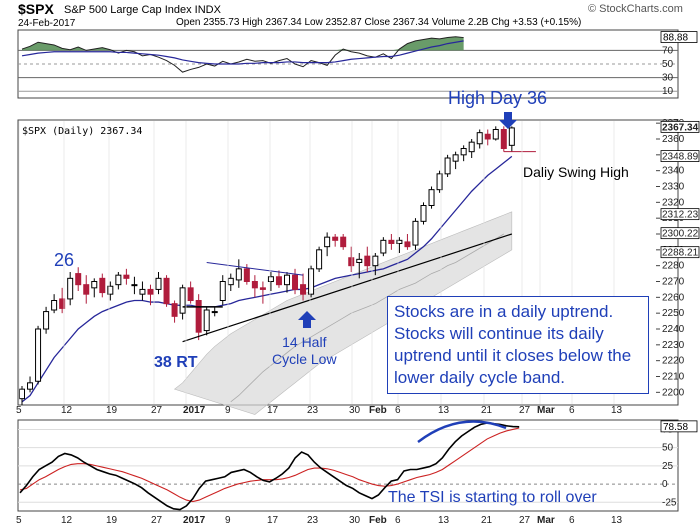  What do you see at coordinates (36, 9) in the screenshot?
I see `symbol-title: $SPX` at bounding box center [36, 9].